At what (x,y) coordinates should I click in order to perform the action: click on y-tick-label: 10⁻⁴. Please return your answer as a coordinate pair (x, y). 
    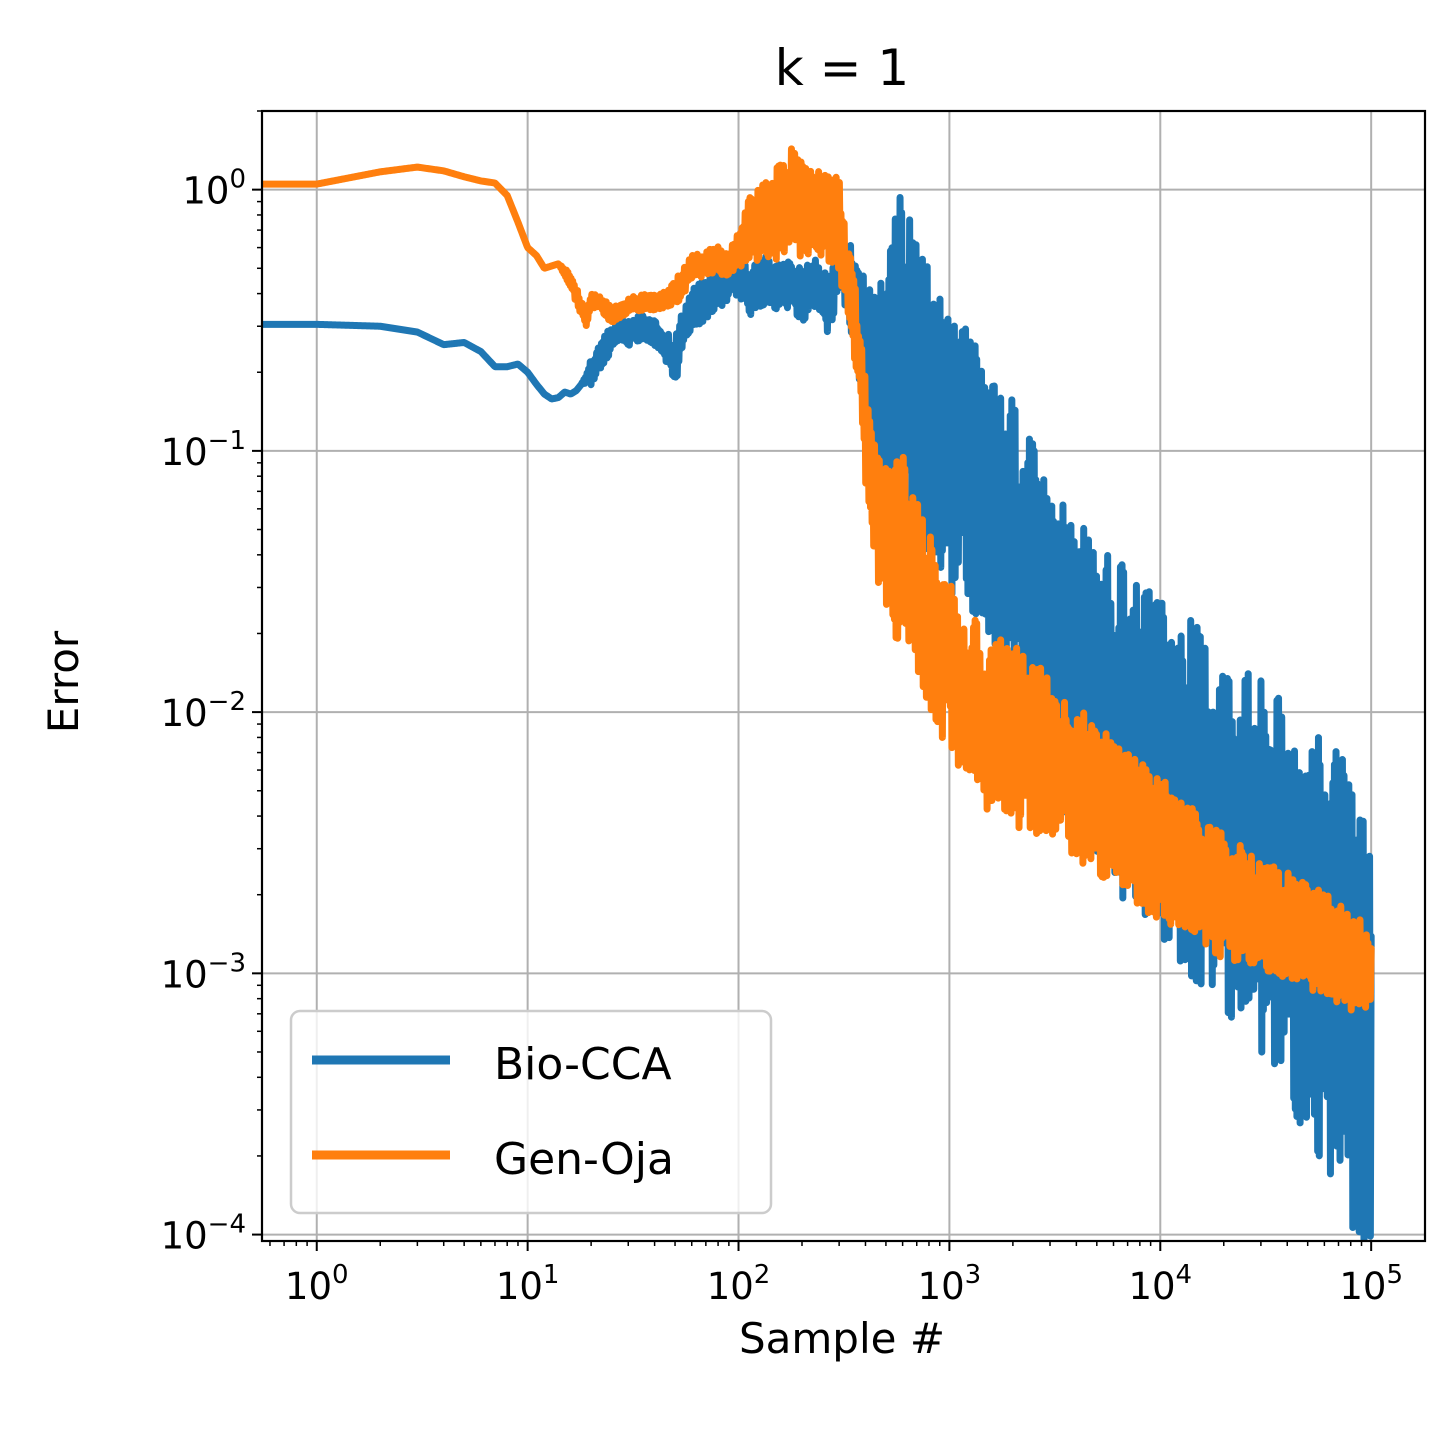
    Looking at the image, I should click on (203, 1234).